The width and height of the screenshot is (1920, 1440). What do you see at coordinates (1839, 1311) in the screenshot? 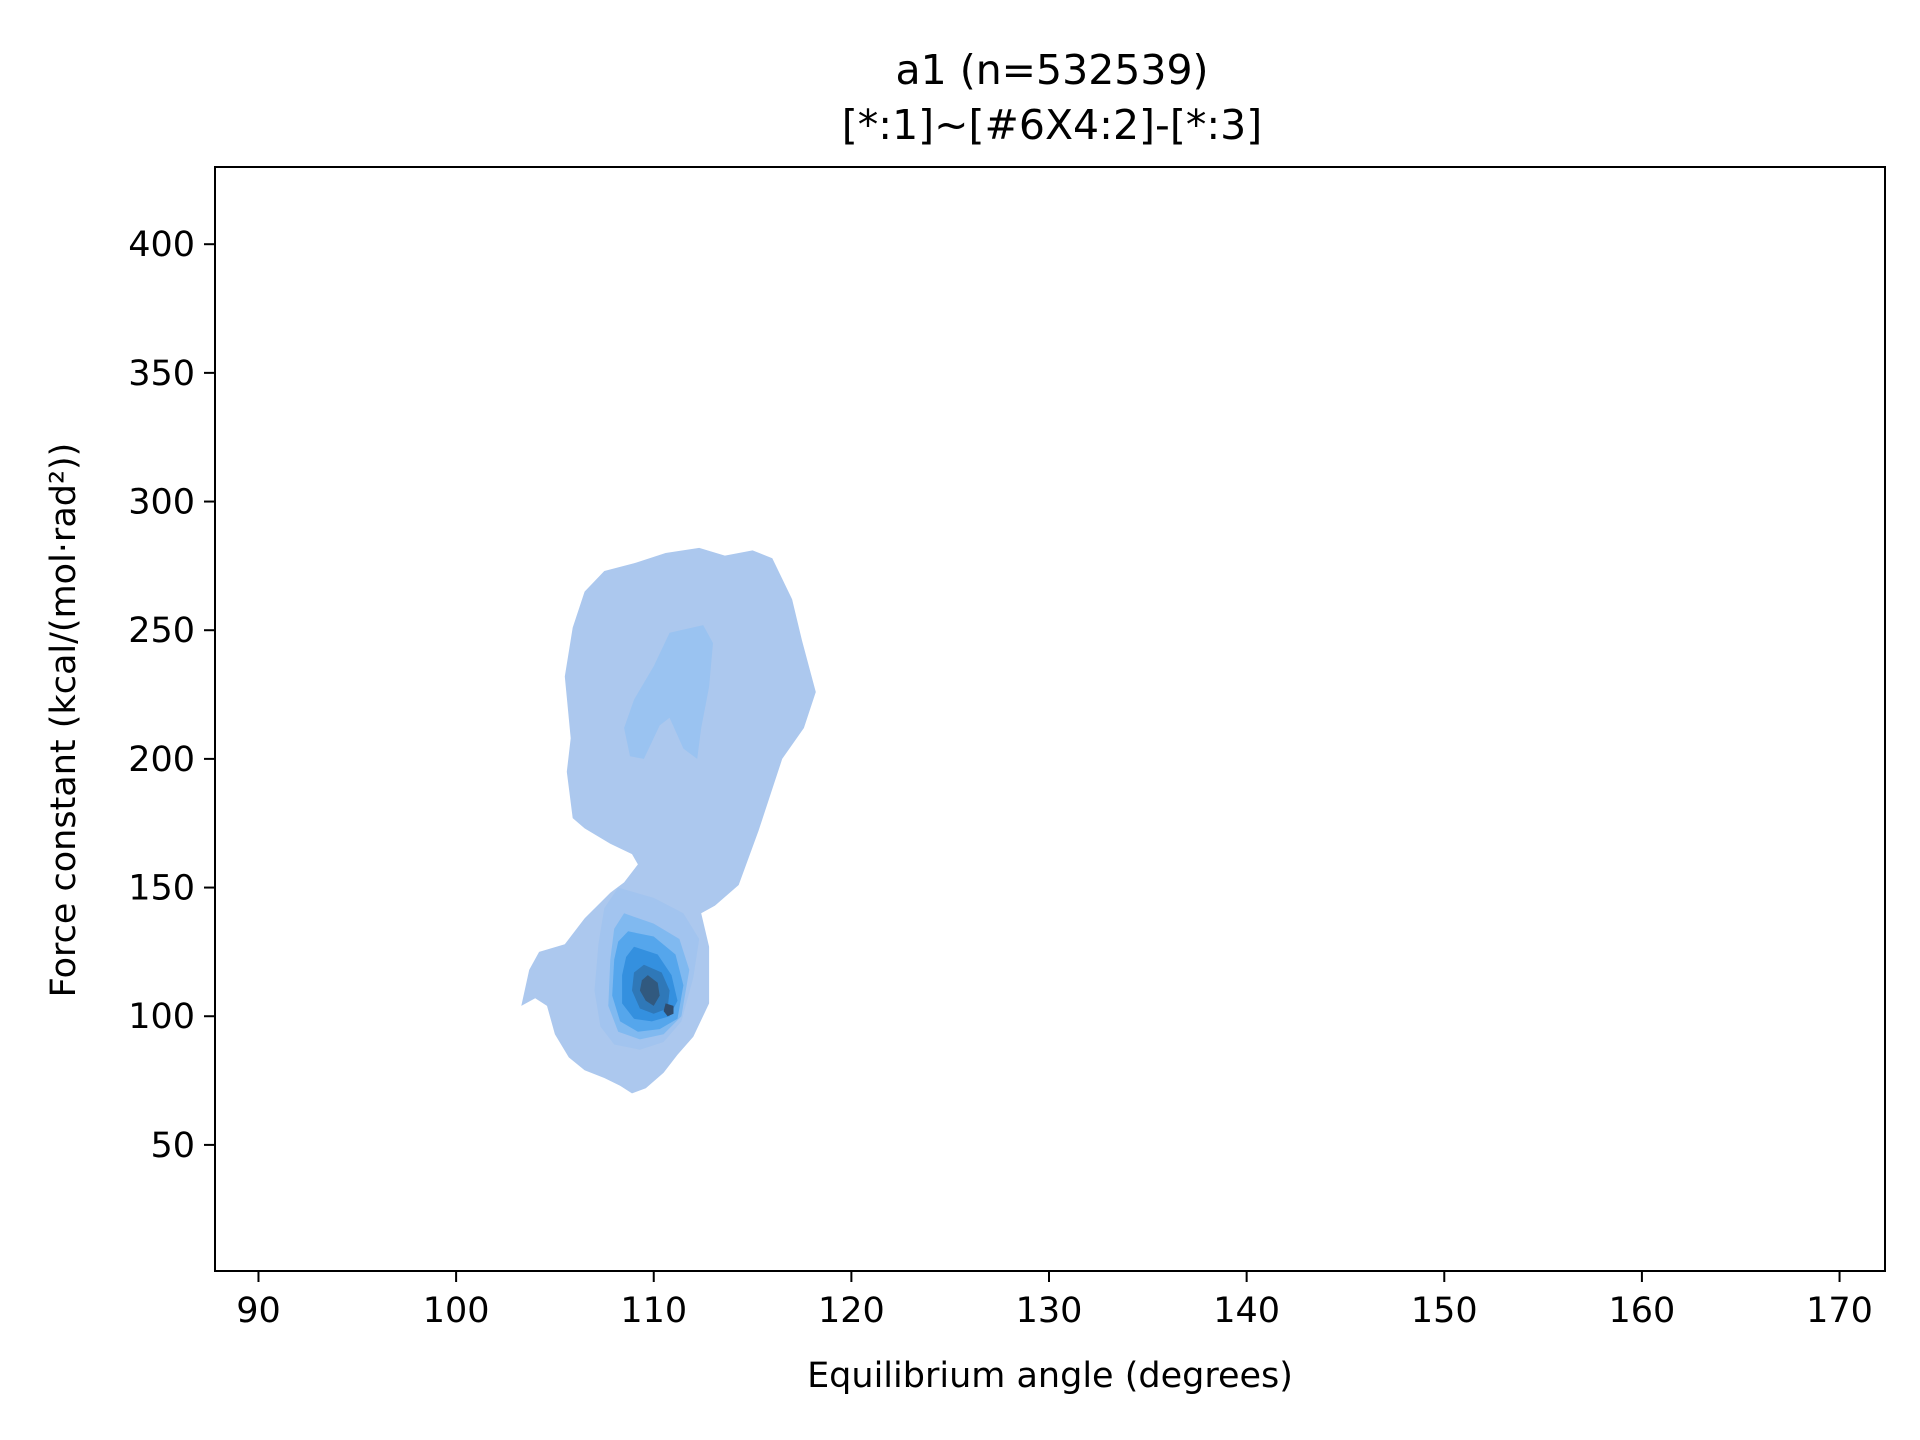
I see `x-tick-label: 170` at bounding box center [1839, 1311].